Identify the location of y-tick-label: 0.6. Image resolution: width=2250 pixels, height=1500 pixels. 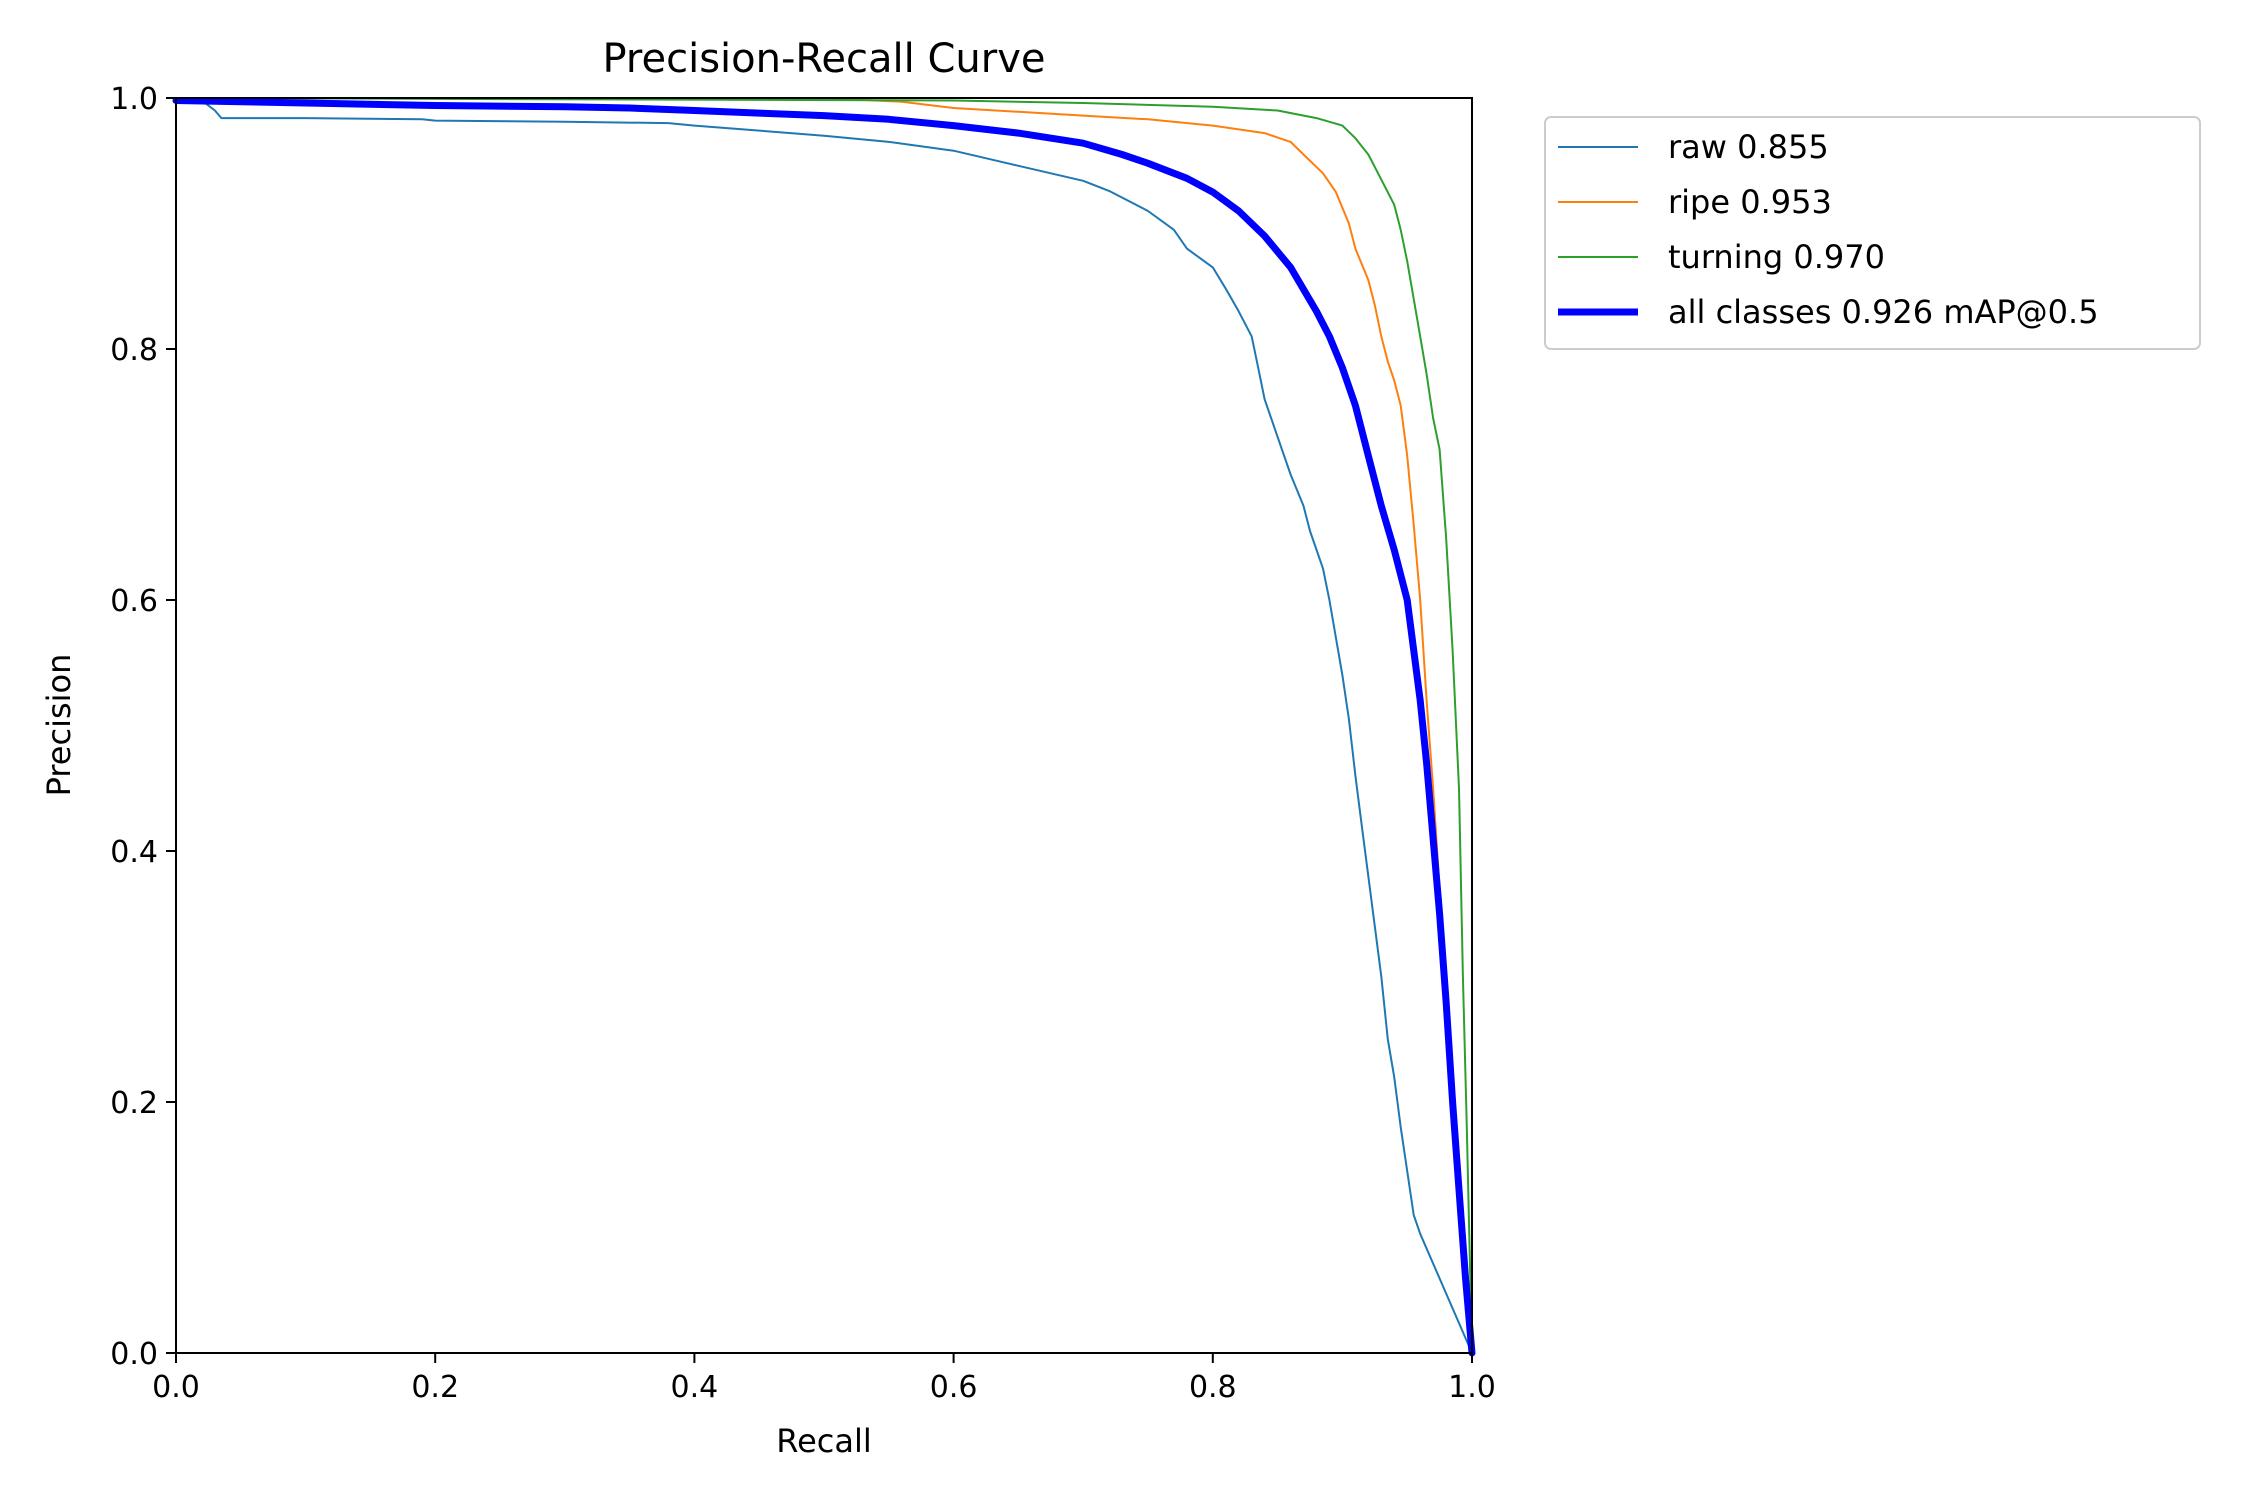
(134, 601).